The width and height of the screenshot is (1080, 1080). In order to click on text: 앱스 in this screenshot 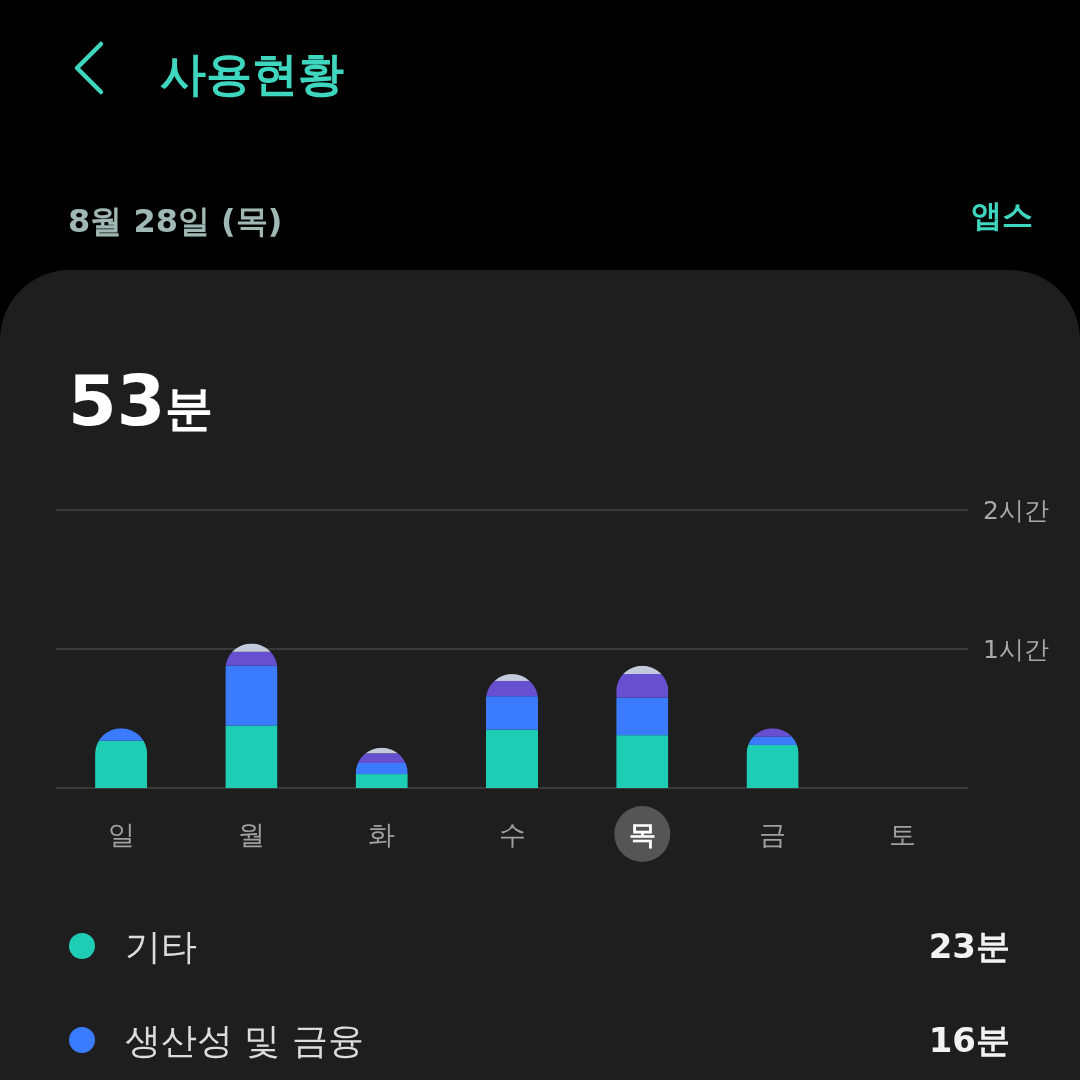, I will do `click(1002, 215)`.